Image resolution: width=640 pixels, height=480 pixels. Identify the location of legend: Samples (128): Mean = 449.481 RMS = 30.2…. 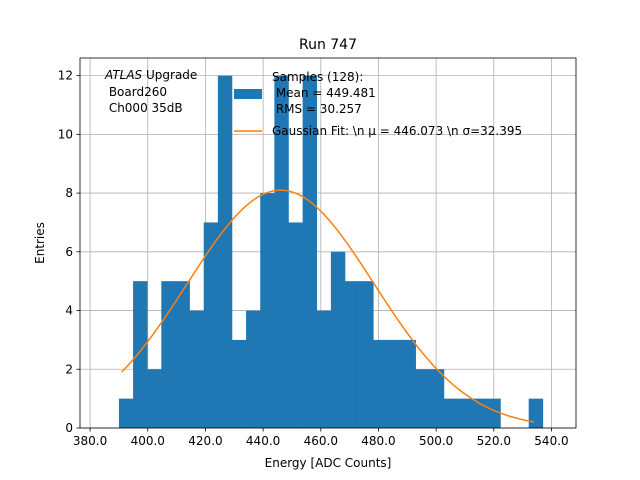
(378, 104).